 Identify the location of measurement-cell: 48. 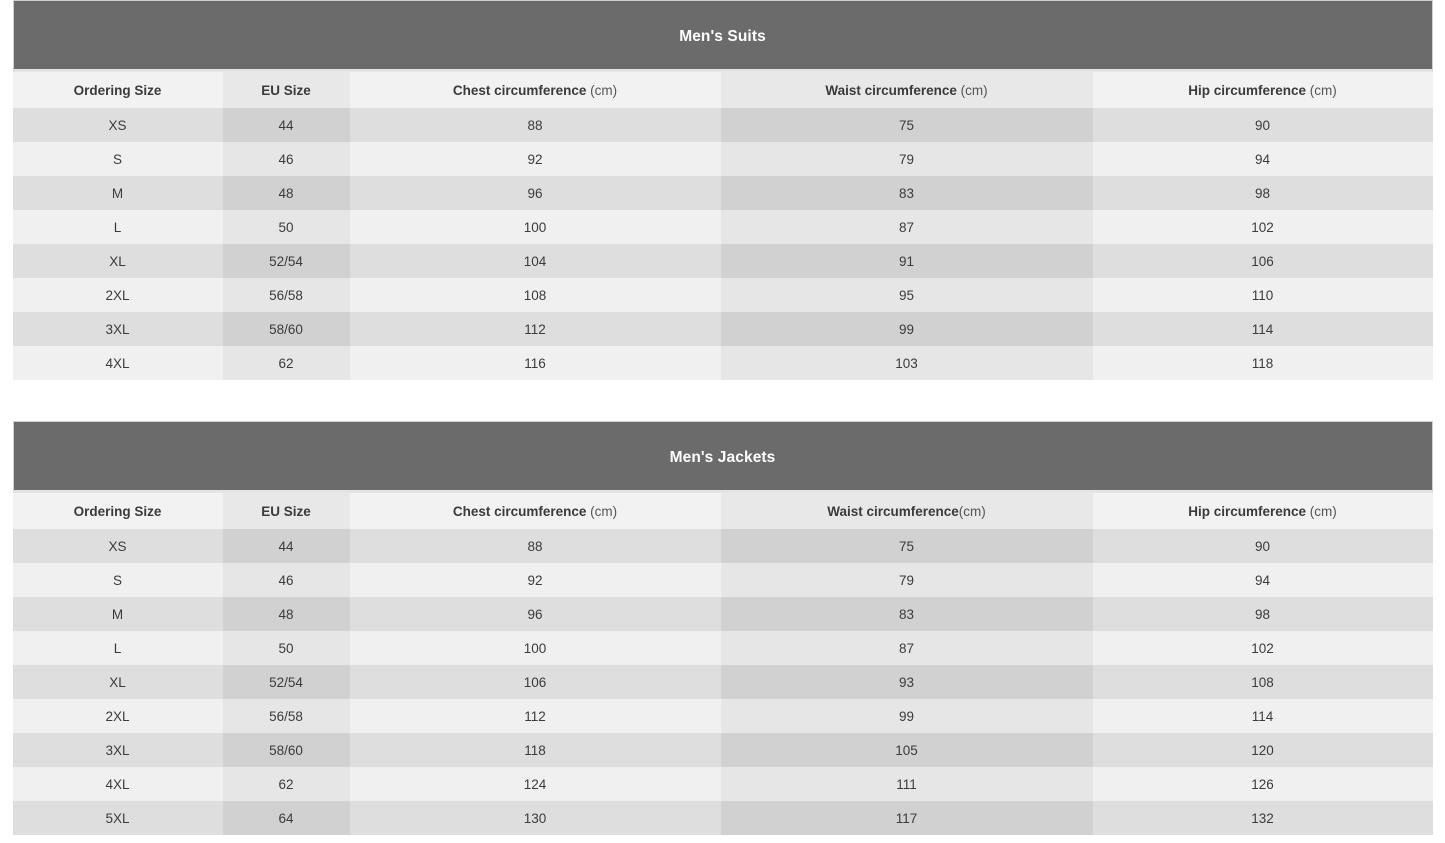
(286, 193).